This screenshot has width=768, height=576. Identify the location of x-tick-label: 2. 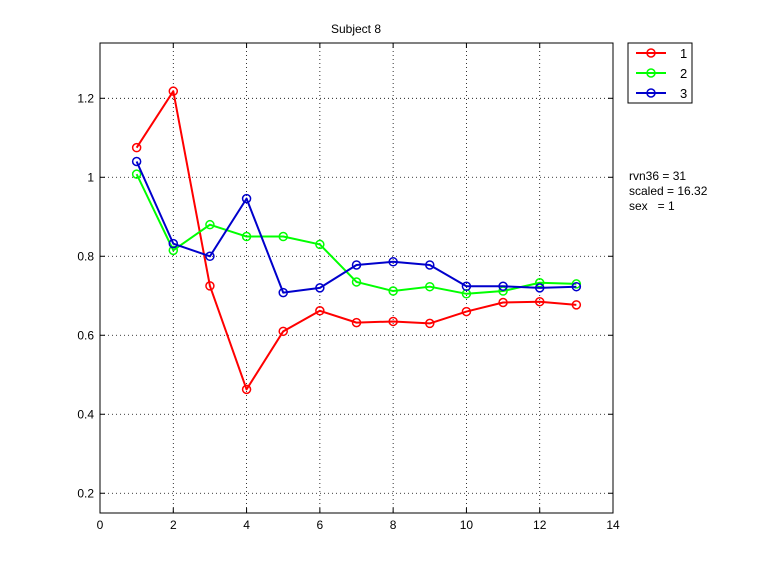
(173, 525).